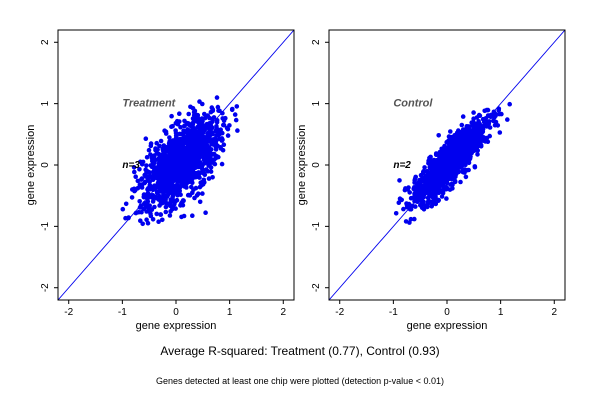  What do you see at coordinates (31, 165) in the screenshot?
I see `y-axis-title: gene expression` at bounding box center [31, 165].